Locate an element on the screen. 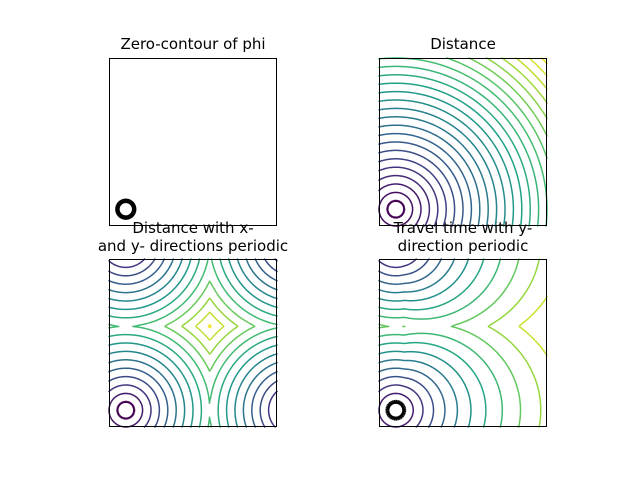 Image resolution: width=640 pixels, height=480 pixels. panel3-title-line1: Distance with x- is located at coordinates (193, 228).